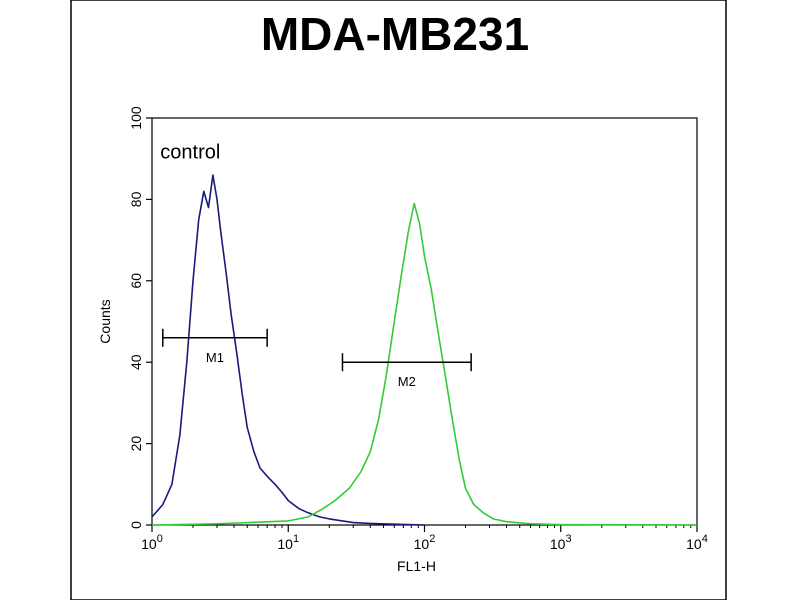 This screenshot has width=800, height=605. I want to click on x-tick-label: 10³, so click(561, 542).